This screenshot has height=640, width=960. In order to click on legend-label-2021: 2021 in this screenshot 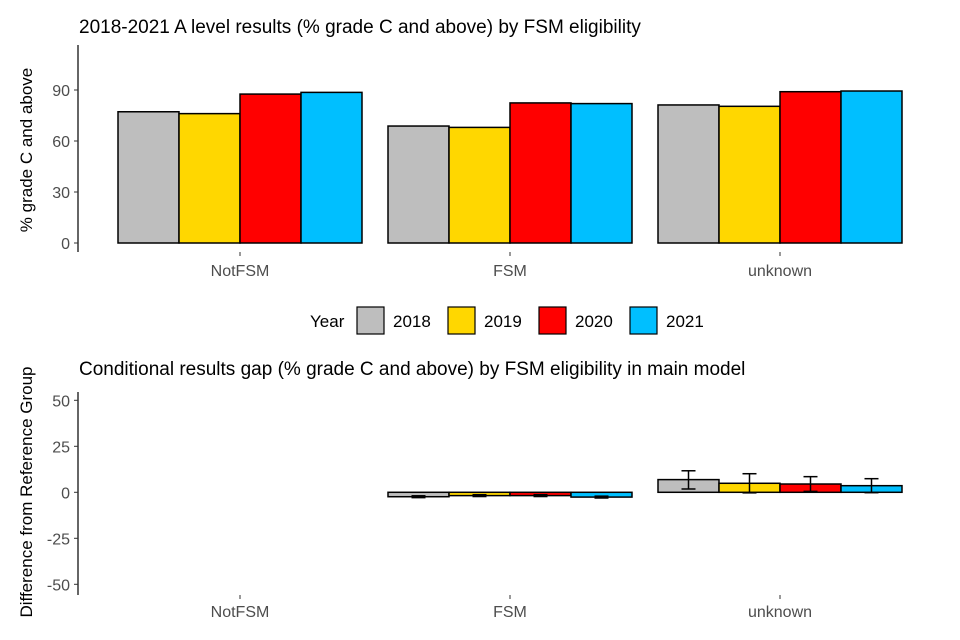, I will do `click(685, 321)`.